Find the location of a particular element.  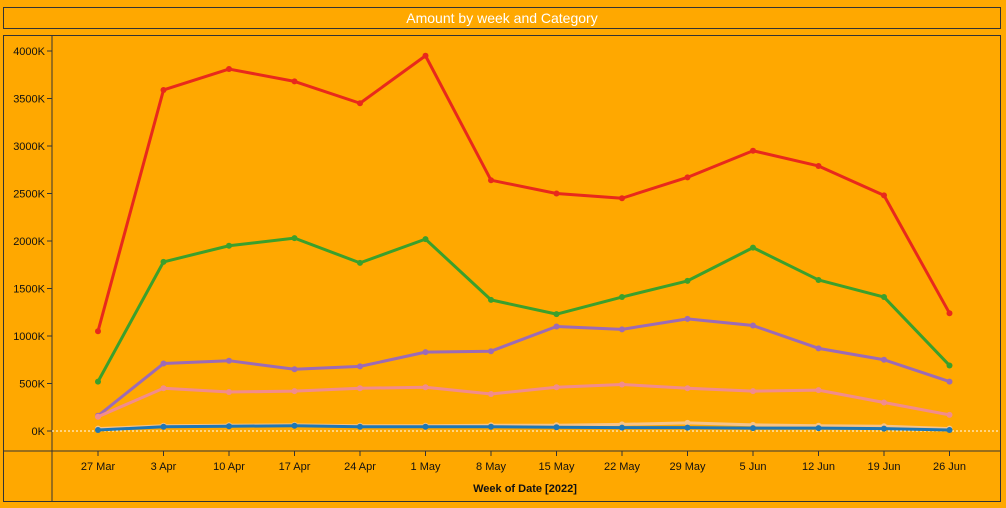

x-tick-label: 17 Apr is located at coordinates (295, 467).